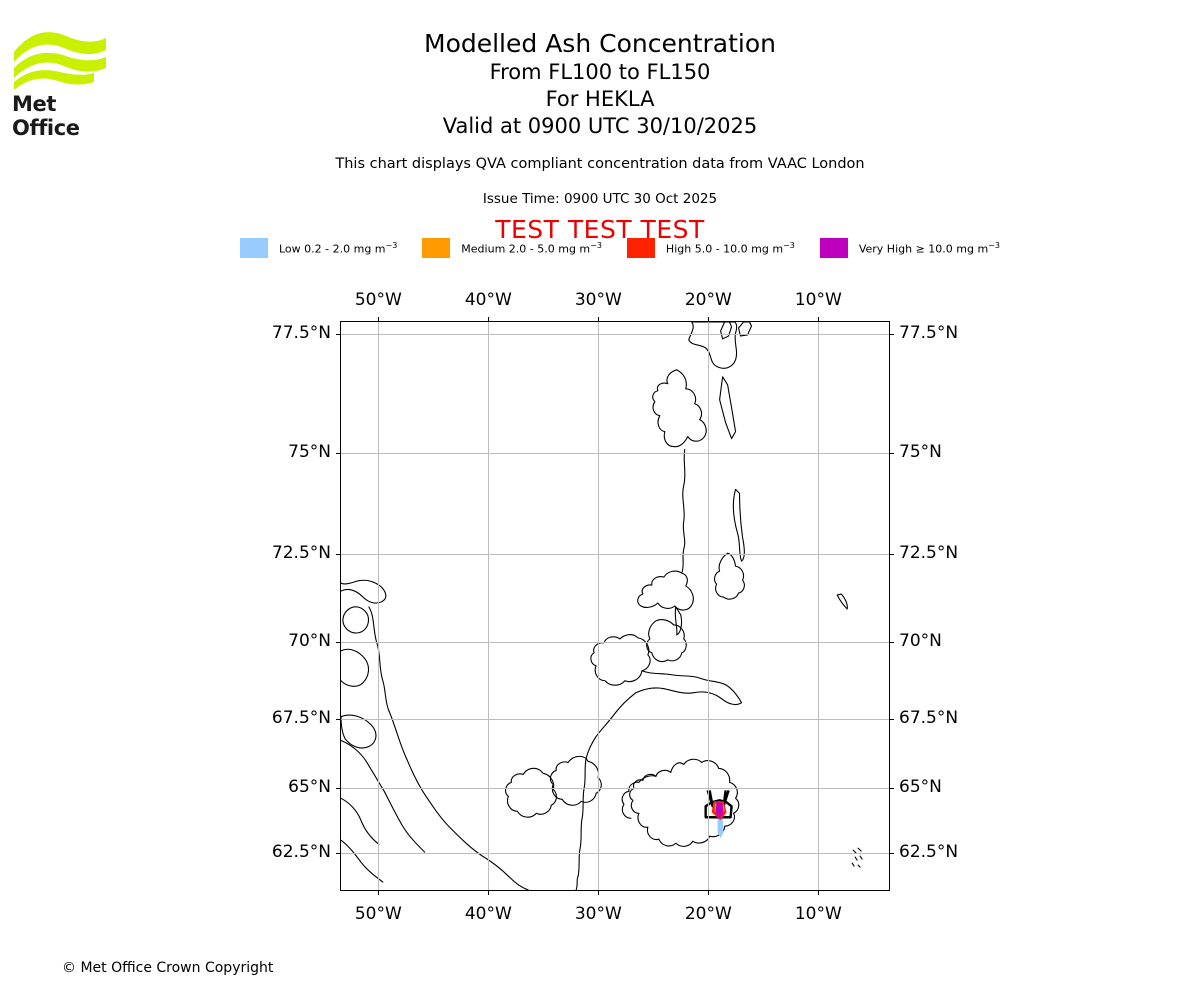 The image size is (1200, 1000). I want to click on gridline-lat-75n, so click(615, 454).